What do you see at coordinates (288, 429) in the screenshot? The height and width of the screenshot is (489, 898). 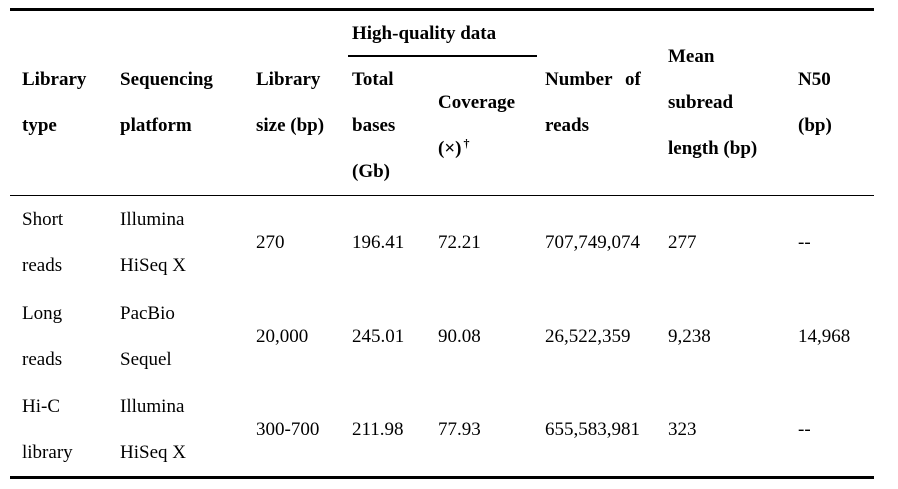 I see `cell-library-size: 300-700` at bounding box center [288, 429].